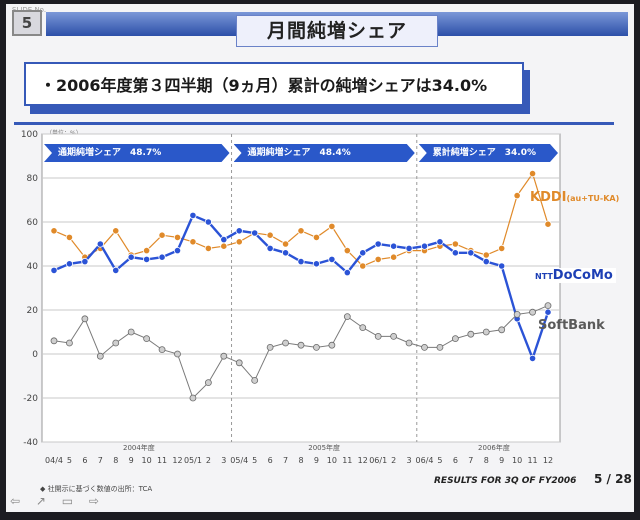 The image size is (640, 520). What do you see at coordinates (409, 460) in the screenshot?
I see `x-tick-label: 3` at bounding box center [409, 460].